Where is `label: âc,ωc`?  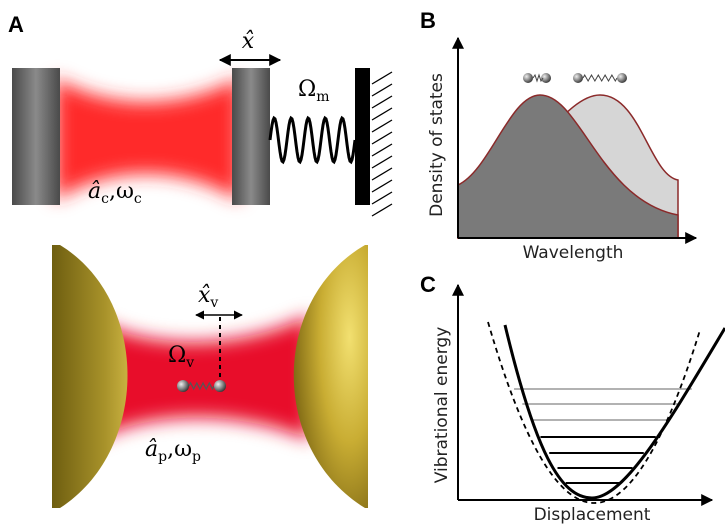 label: âc,ωc is located at coordinates (115, 193).